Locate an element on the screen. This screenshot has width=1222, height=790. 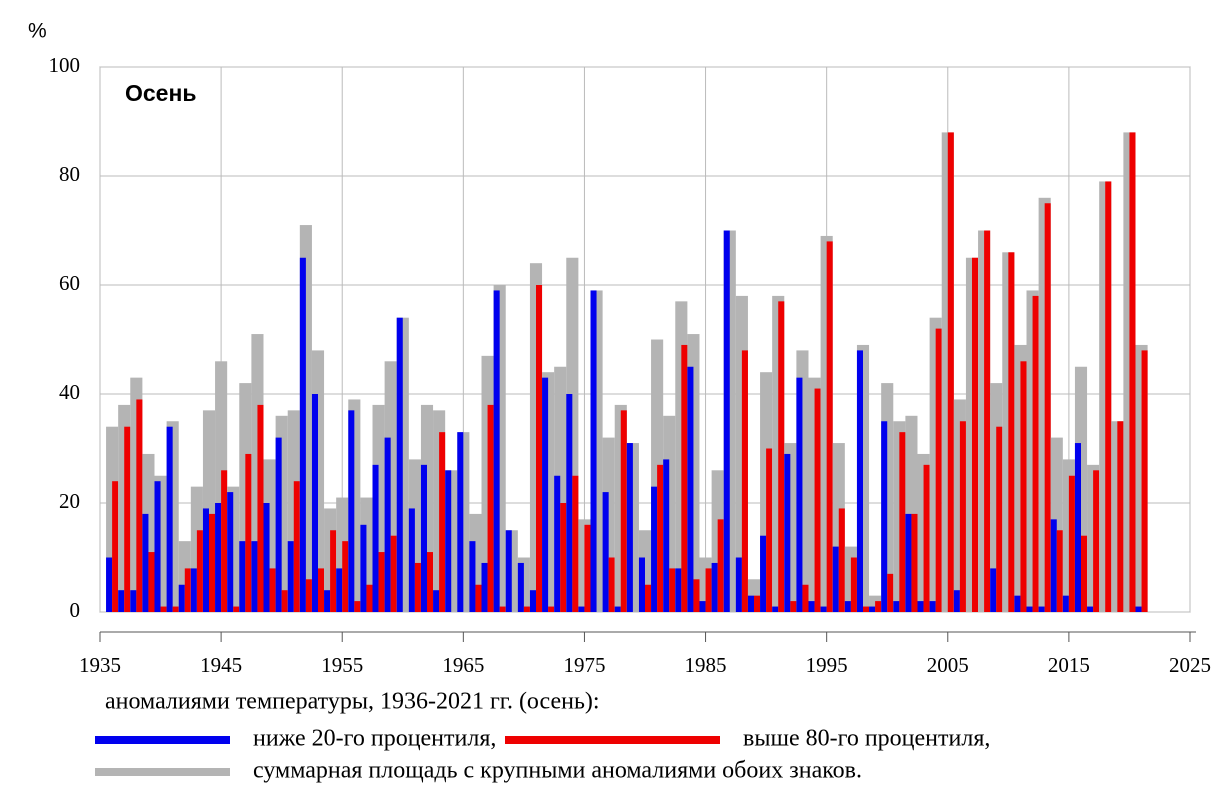
y-tick-label: 20 is located at coordinates (69, 501).